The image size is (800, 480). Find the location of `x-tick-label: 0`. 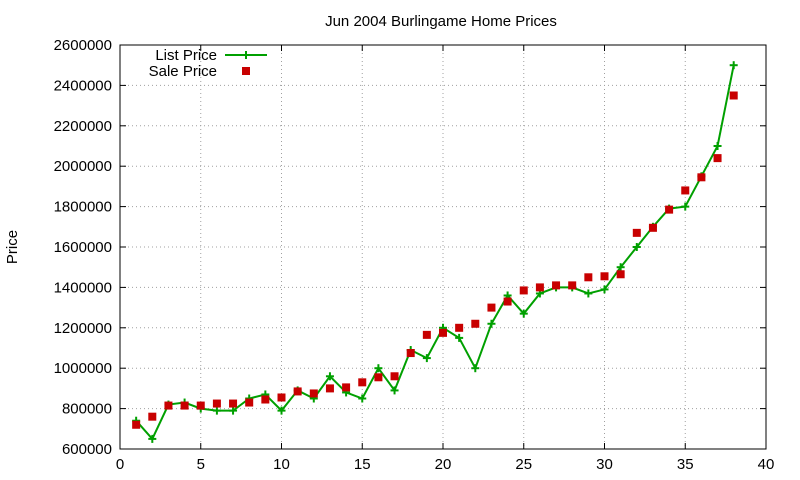

x-tick-label: 0 is located at coordinates (120, 464).